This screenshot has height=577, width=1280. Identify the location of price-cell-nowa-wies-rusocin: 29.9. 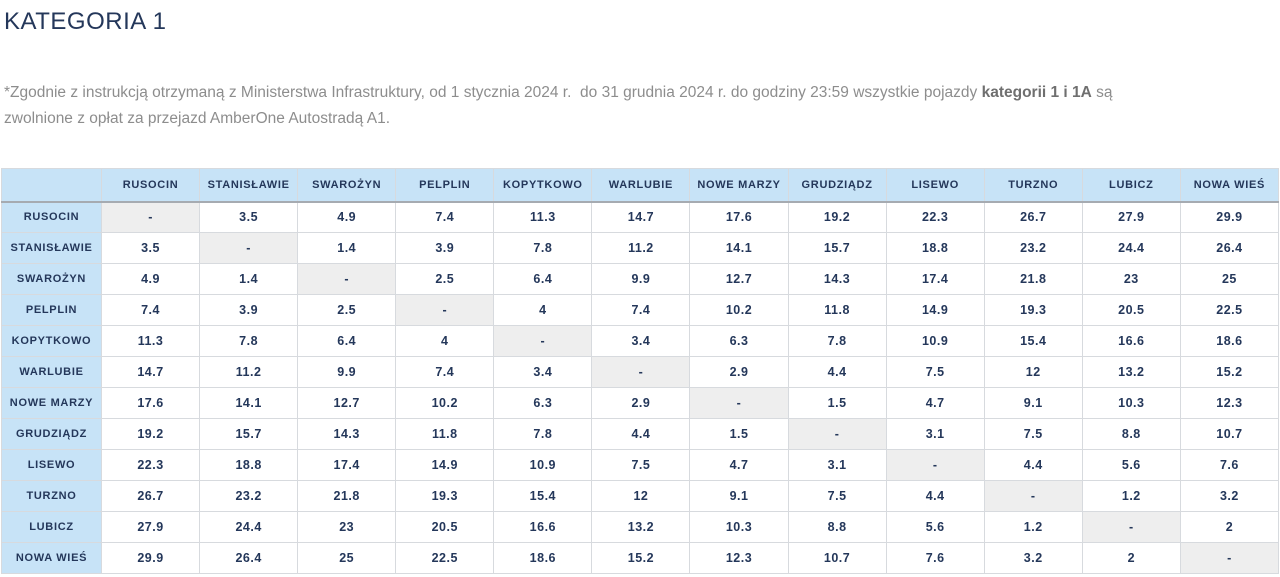
(150, 558).